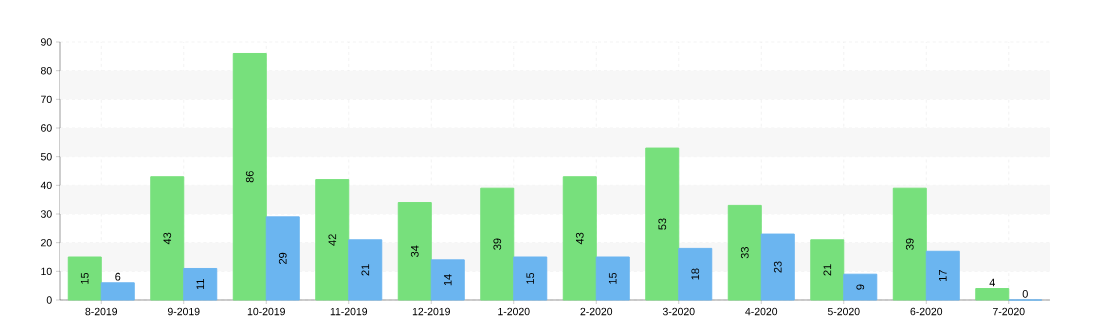  Describe the element at coordinates (46, 242) in the screenshot. I see `y-tick-label: 20` at that location.